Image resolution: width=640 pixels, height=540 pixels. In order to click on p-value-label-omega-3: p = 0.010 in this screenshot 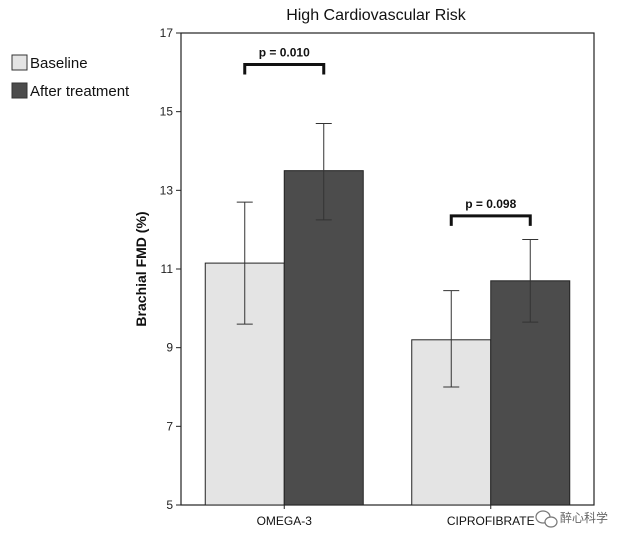, I will do `click(284, 52)`.